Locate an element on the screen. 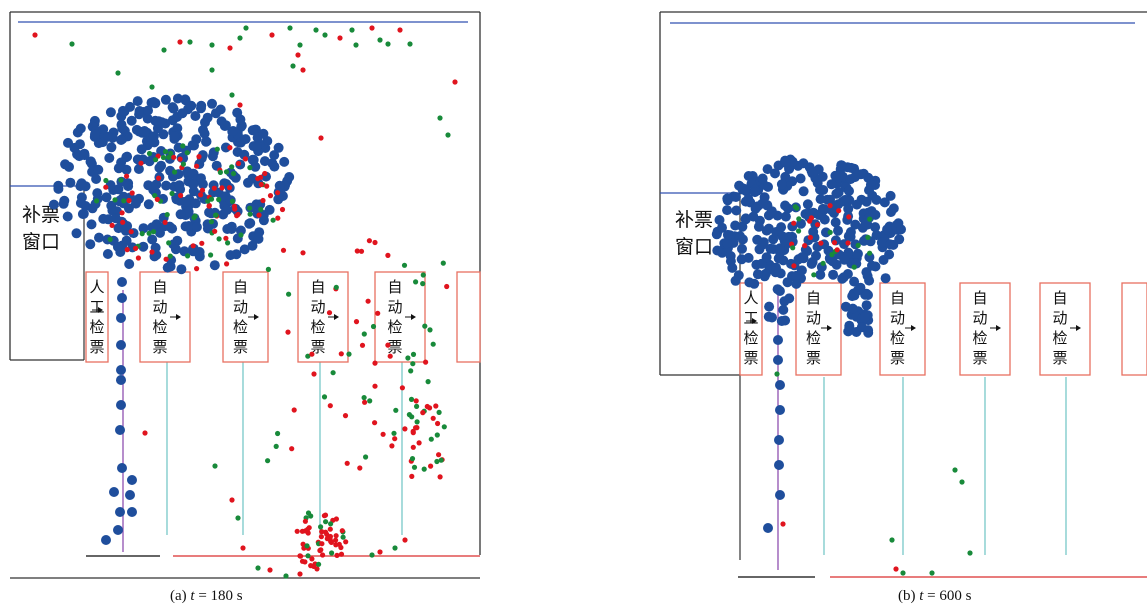 The image size is (1147, 611). gate-label-char: 检 is located at coordinates (159, 327).